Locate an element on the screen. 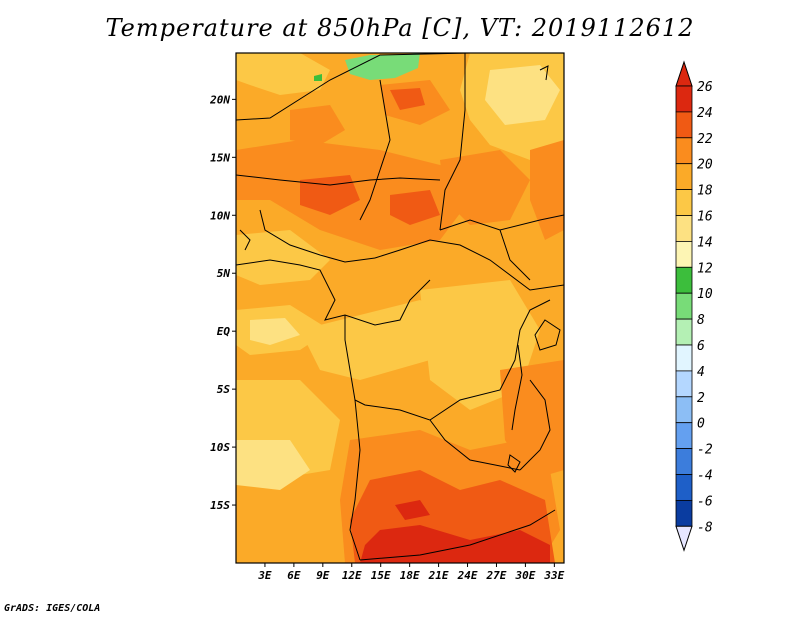  lat-tick-label: 15N is located at coordinates (220, 157).